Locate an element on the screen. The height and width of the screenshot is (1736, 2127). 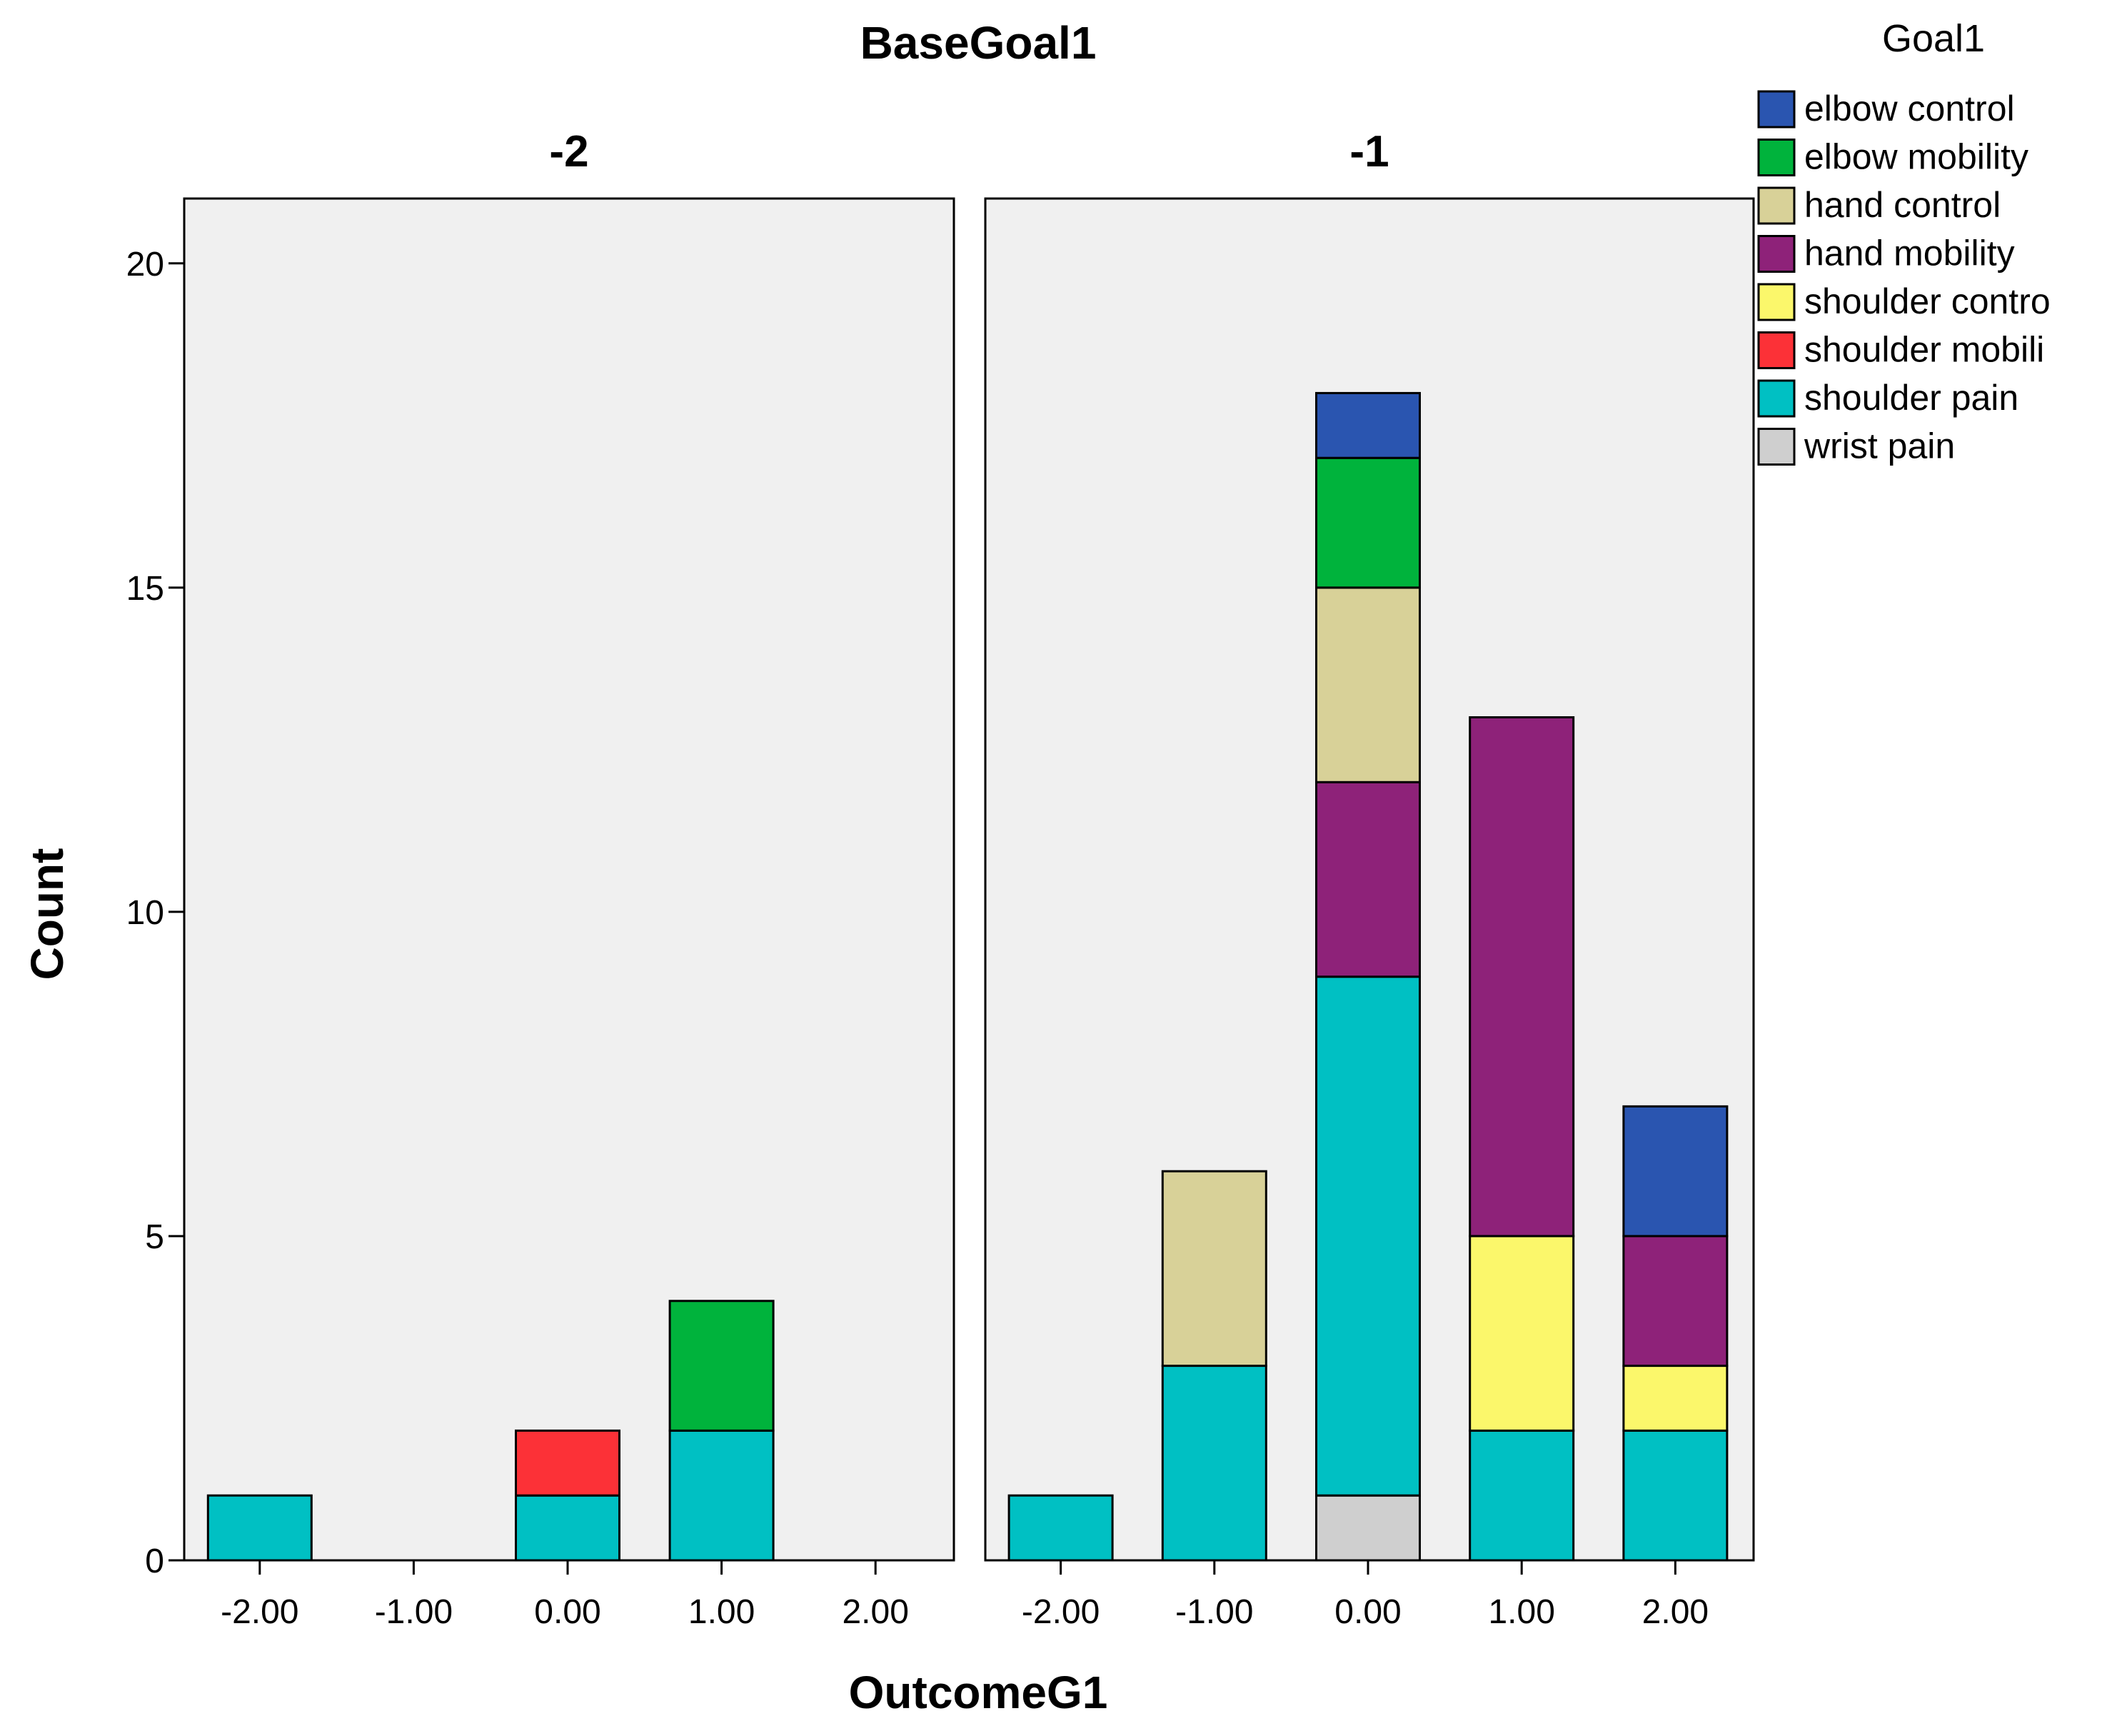
legend-item-elbow-control: elbow control is located at coordinates (1886, 109).